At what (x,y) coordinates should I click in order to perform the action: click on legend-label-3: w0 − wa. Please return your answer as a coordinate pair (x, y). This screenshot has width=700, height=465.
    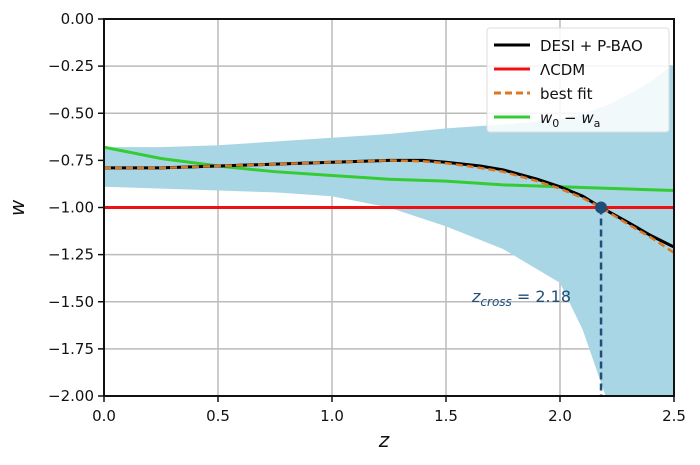
    Looking at the image, I should click on (570, 119).